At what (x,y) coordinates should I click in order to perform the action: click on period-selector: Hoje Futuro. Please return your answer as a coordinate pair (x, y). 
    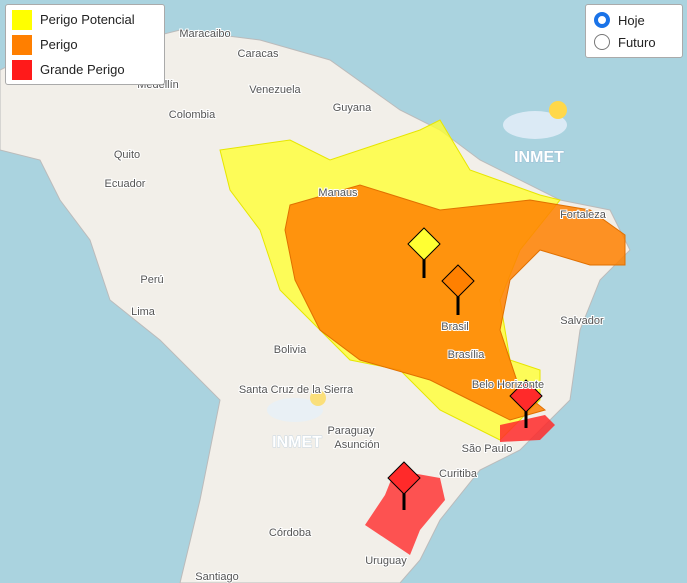
    Looking at the image, I should click on (634, 31).